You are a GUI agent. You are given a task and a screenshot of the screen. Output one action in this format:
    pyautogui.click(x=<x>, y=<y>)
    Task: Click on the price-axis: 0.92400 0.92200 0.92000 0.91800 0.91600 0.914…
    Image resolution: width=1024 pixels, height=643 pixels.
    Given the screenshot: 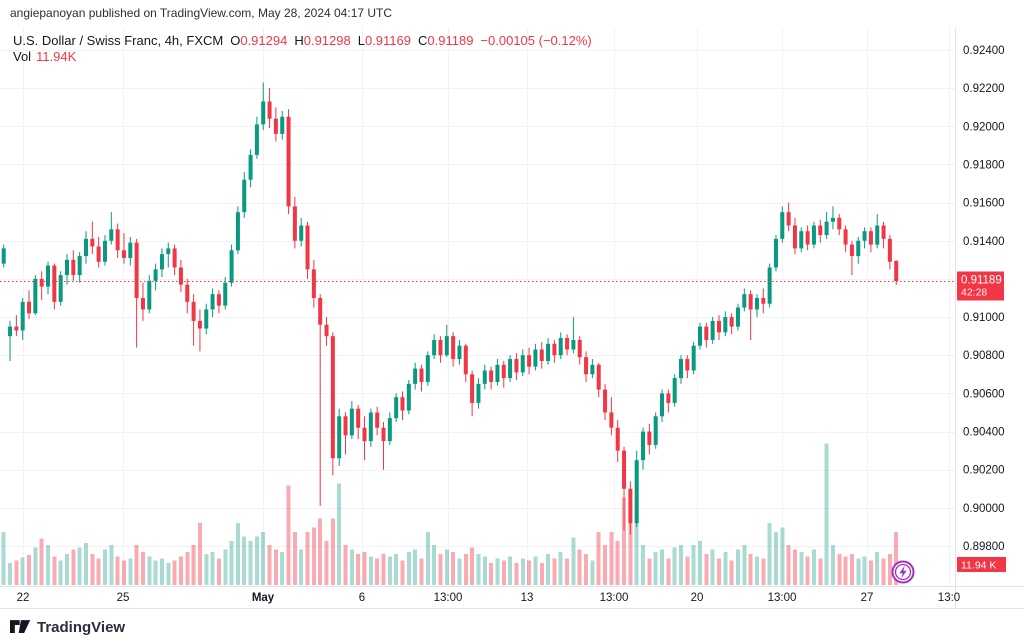 What is the action you would take?
    pyautogui.click(x=984, y=299)
    